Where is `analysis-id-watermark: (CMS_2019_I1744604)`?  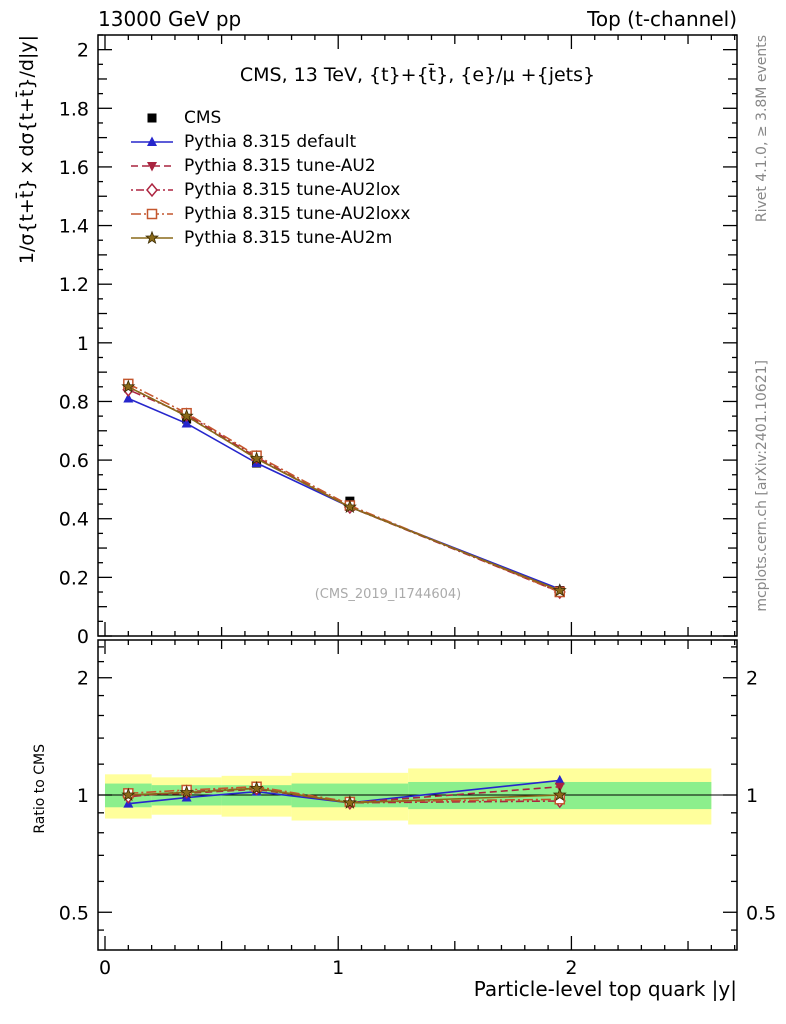 analysis-id-watermark: (CMS_2019_I1744604) is located at coordinates (388, 594).